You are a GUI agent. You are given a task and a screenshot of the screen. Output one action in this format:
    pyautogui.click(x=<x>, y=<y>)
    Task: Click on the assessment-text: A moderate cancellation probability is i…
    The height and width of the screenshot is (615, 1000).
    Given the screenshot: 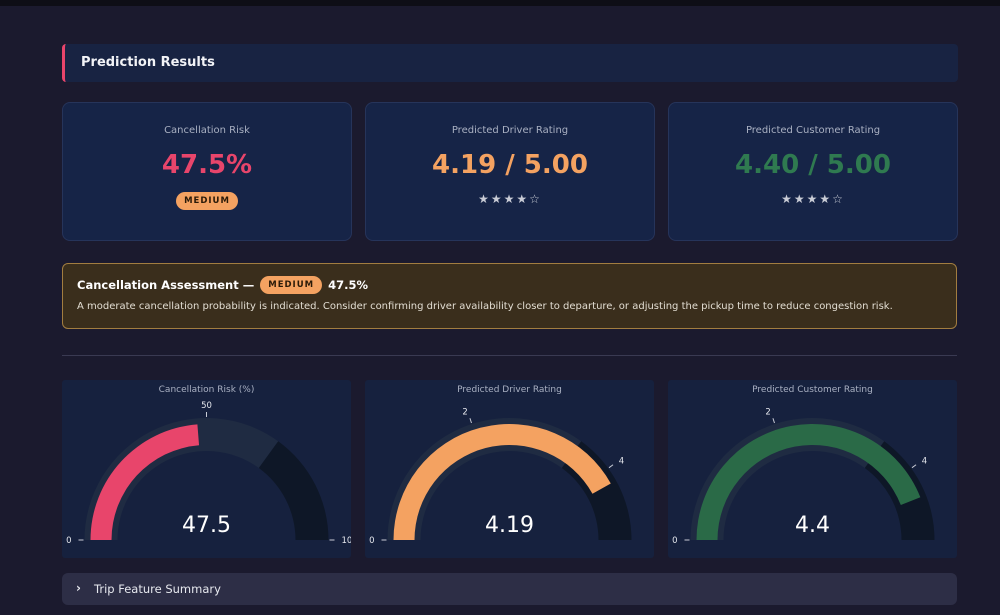 What is the action you would take?
    pyautogui.click(x=485, y=306)
    